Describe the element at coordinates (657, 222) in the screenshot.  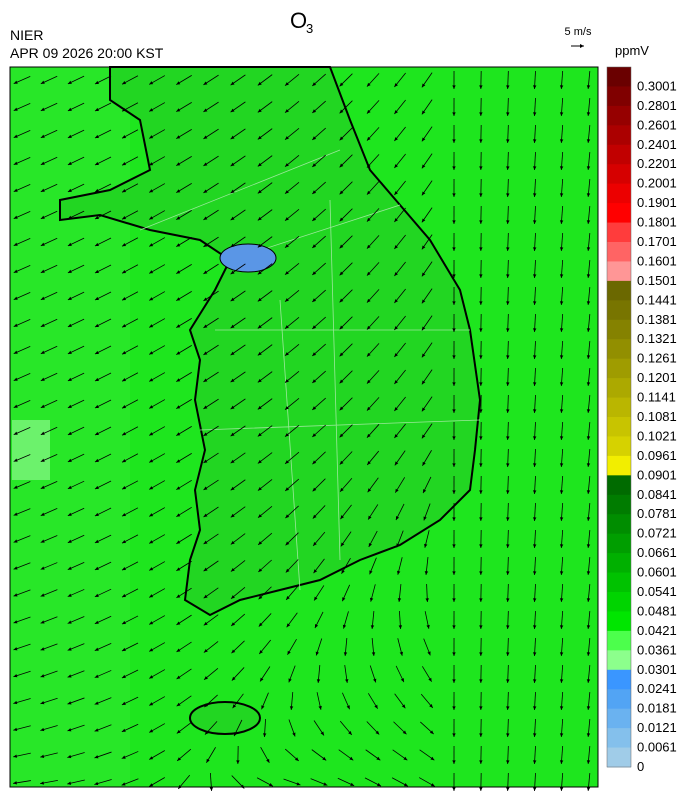
I see `colorbar-label: 0.1801` at that location.